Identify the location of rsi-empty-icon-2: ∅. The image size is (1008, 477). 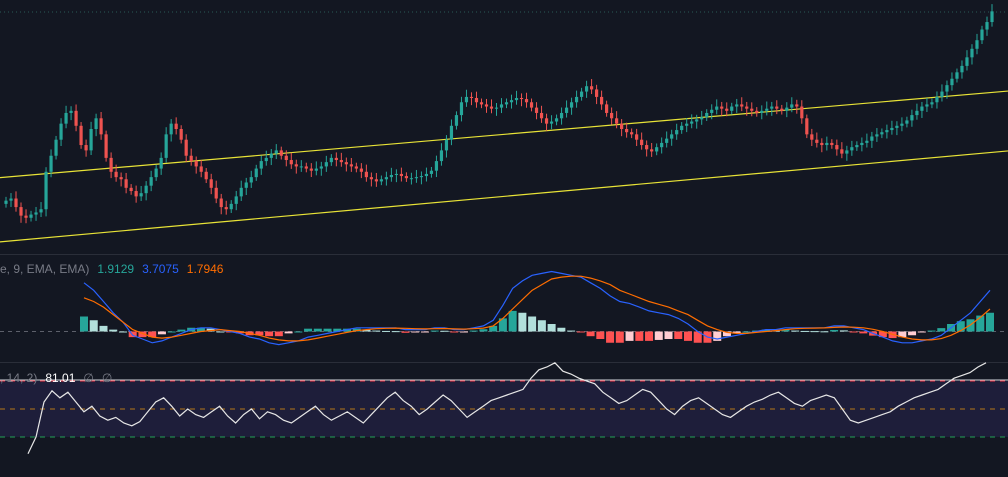
(107, 378).